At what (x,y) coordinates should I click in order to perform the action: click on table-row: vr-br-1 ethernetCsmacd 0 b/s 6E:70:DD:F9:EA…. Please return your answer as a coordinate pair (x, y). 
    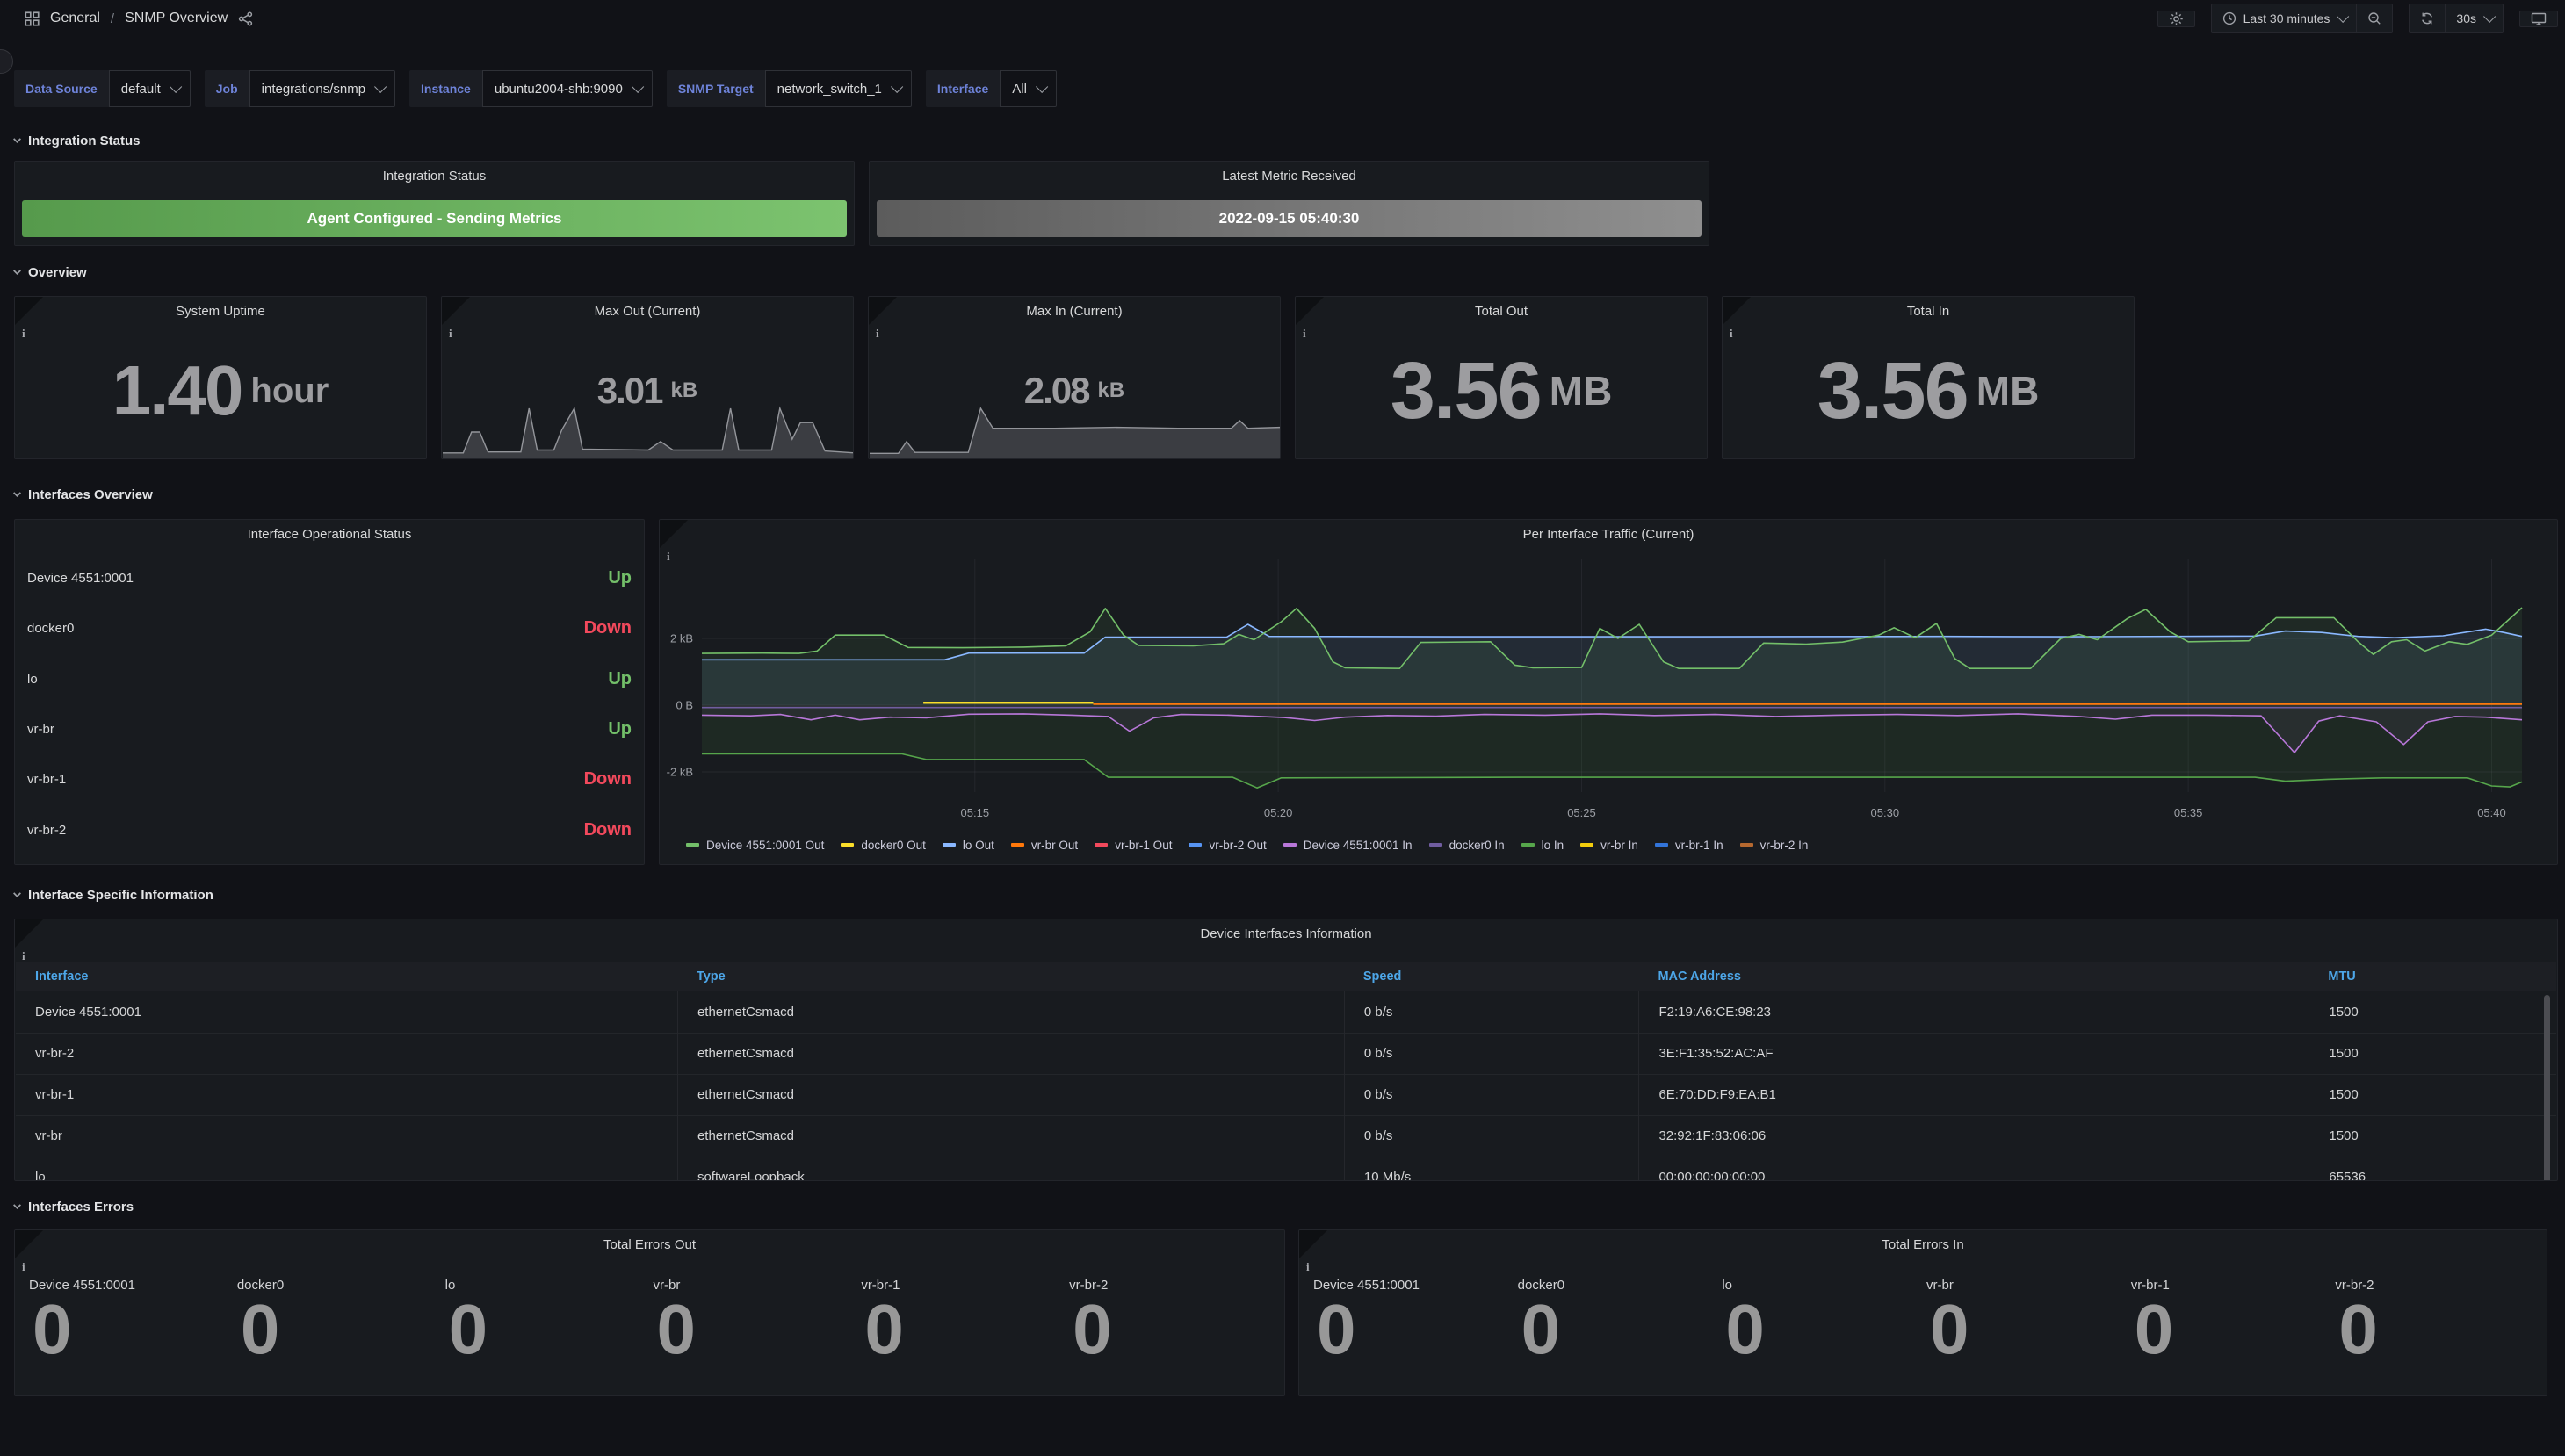
    Looking at the image, I should click on (1286, 1095).